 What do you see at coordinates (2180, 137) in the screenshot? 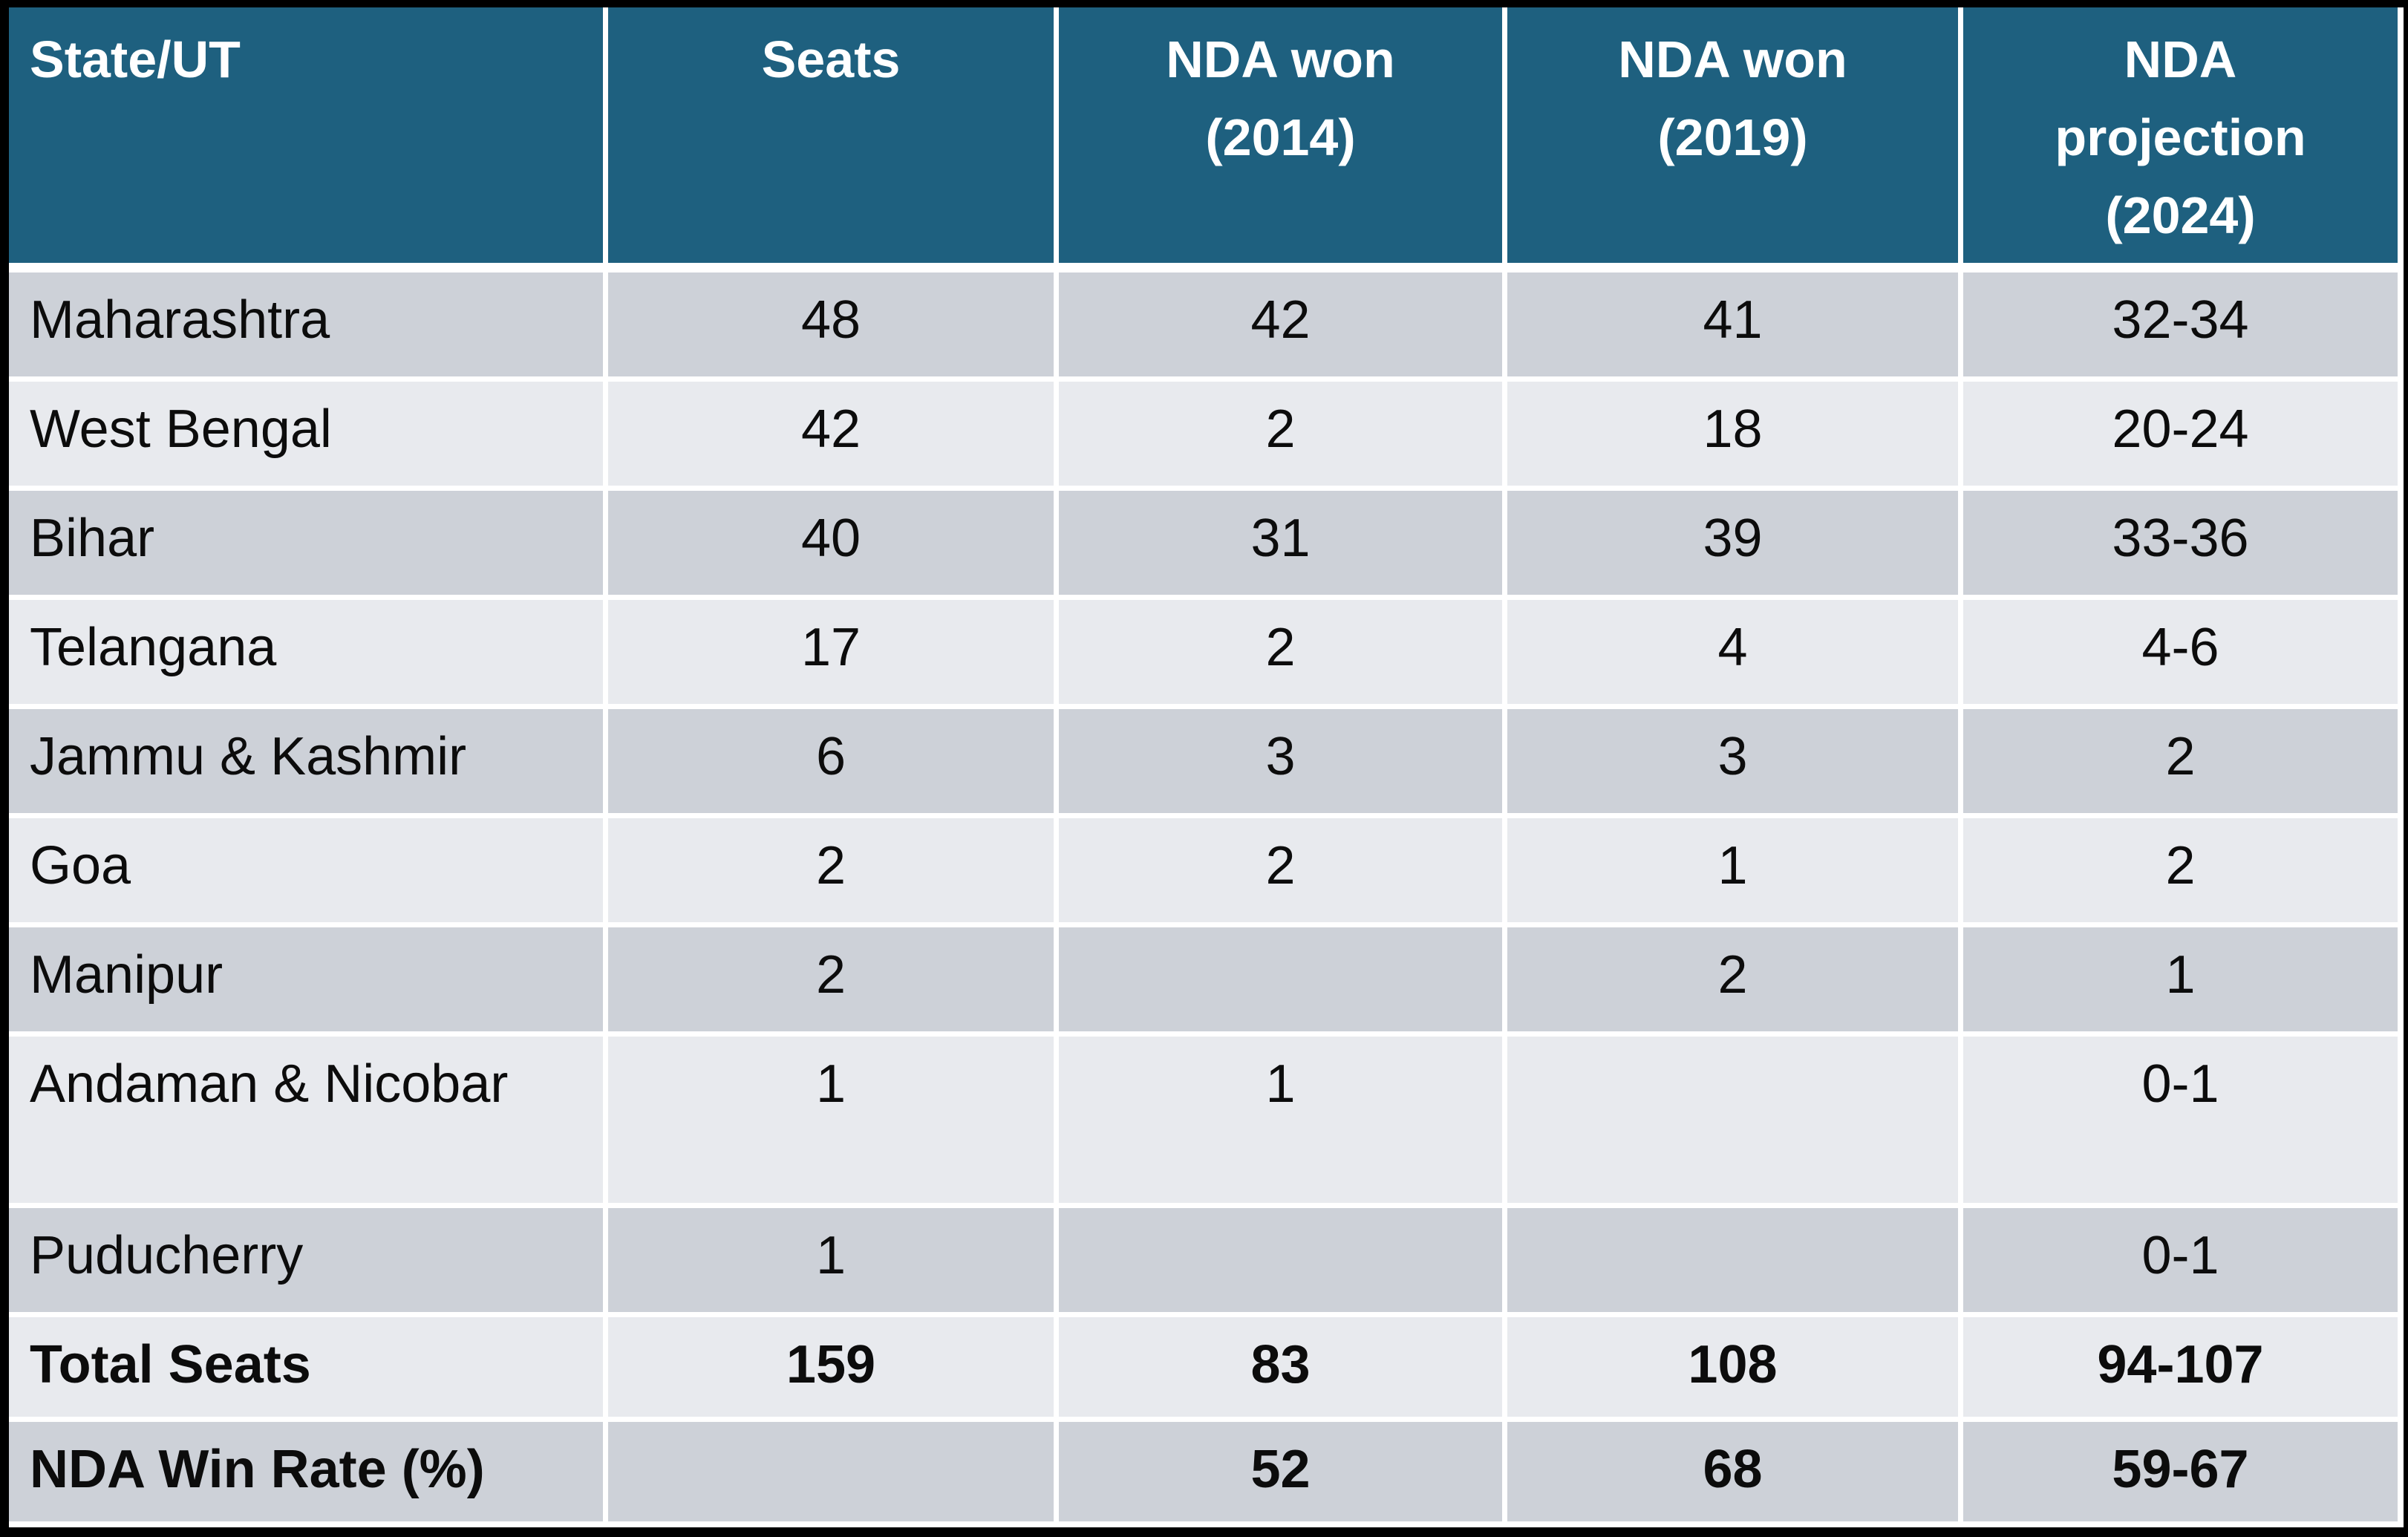
I see `header-nda-projection-2024: NDA projection (2024)` at bounding box center [2180, 137].